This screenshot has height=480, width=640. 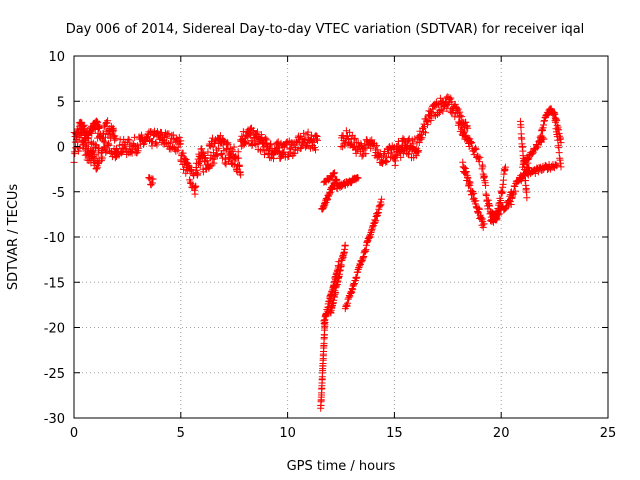 What do you see at coordinates (58, 193) in the screenshot?
I see `y-tick-label: -5` at bounding box center [58, 193].